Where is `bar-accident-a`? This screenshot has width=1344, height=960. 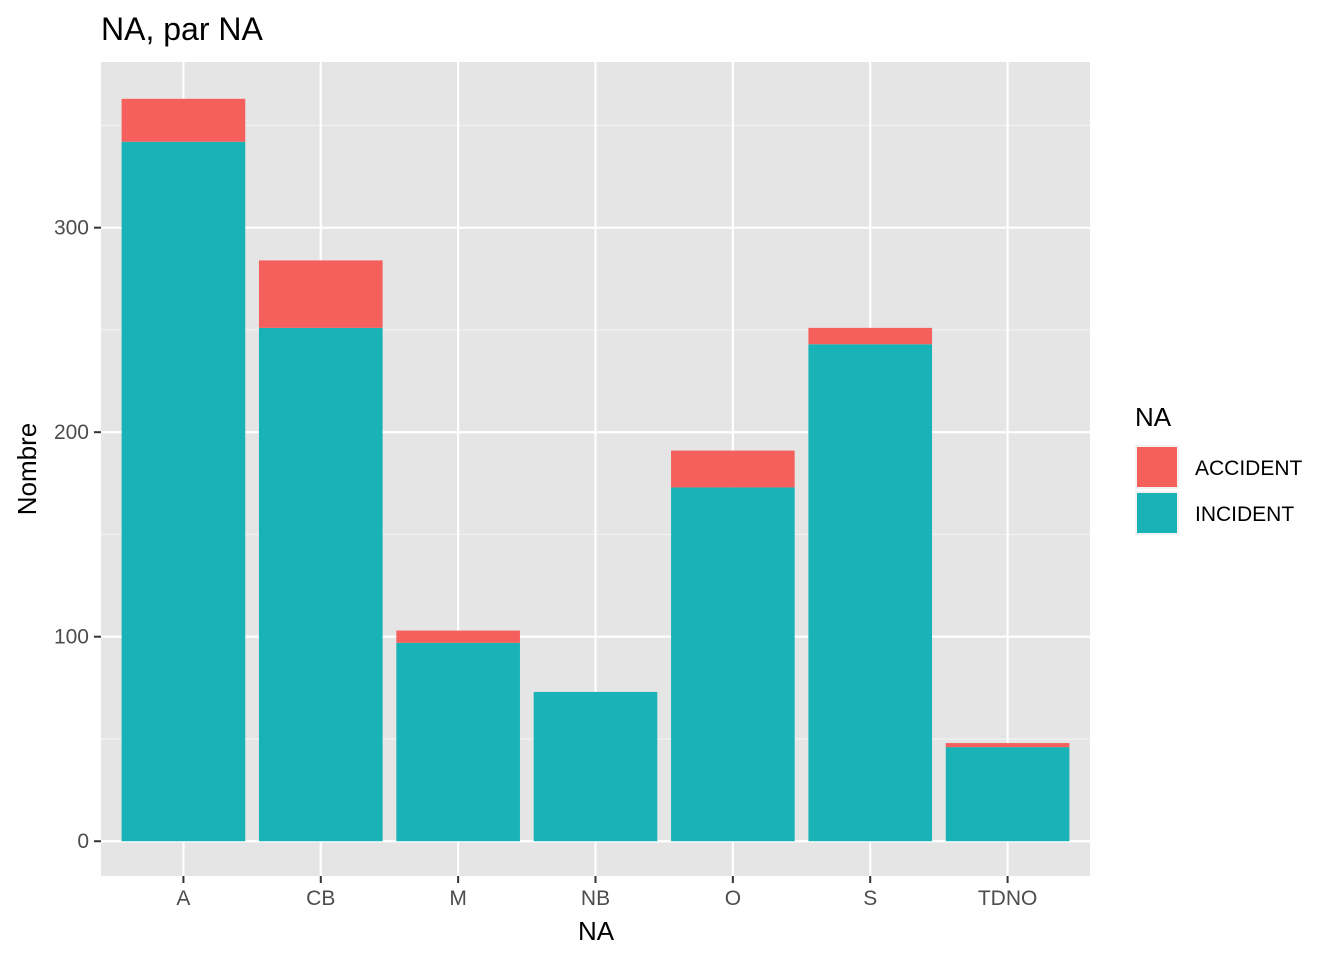 bar-accident-a is located at coordinates (183, 120).